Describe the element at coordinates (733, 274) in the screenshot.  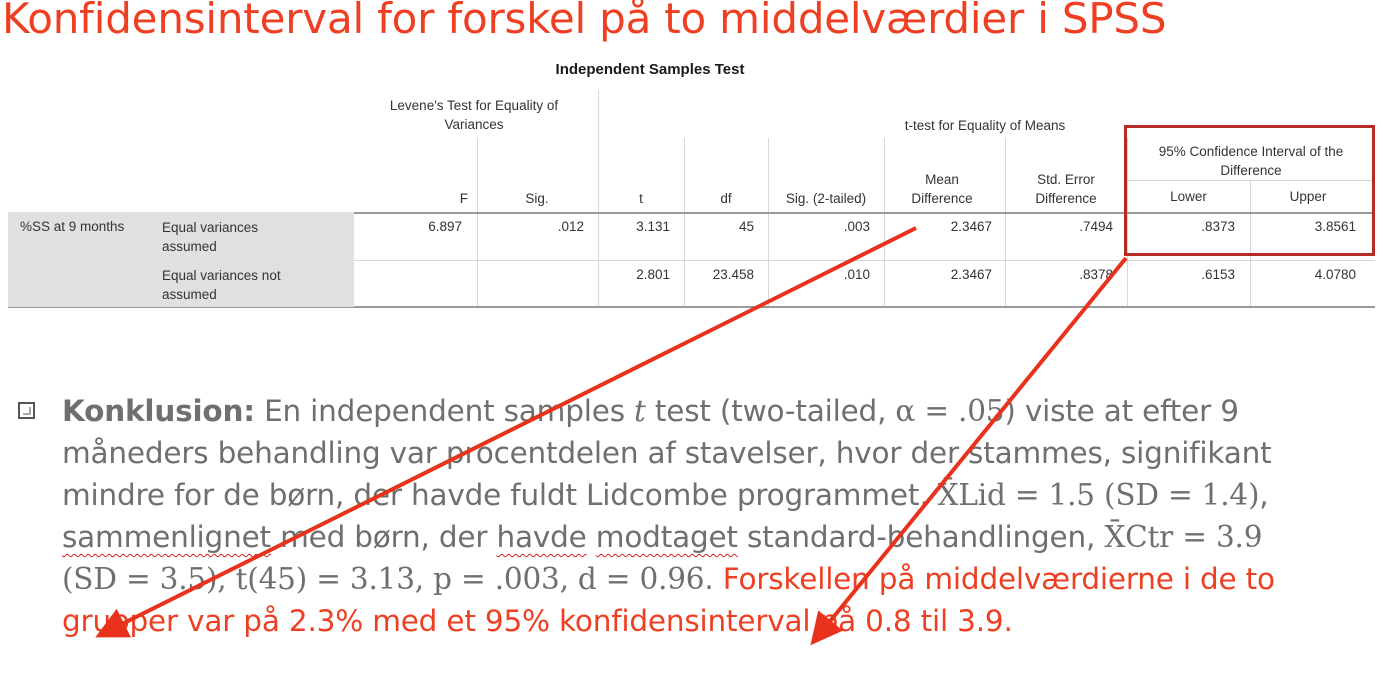
I see `cell-df-row2: 23.458` at that location.